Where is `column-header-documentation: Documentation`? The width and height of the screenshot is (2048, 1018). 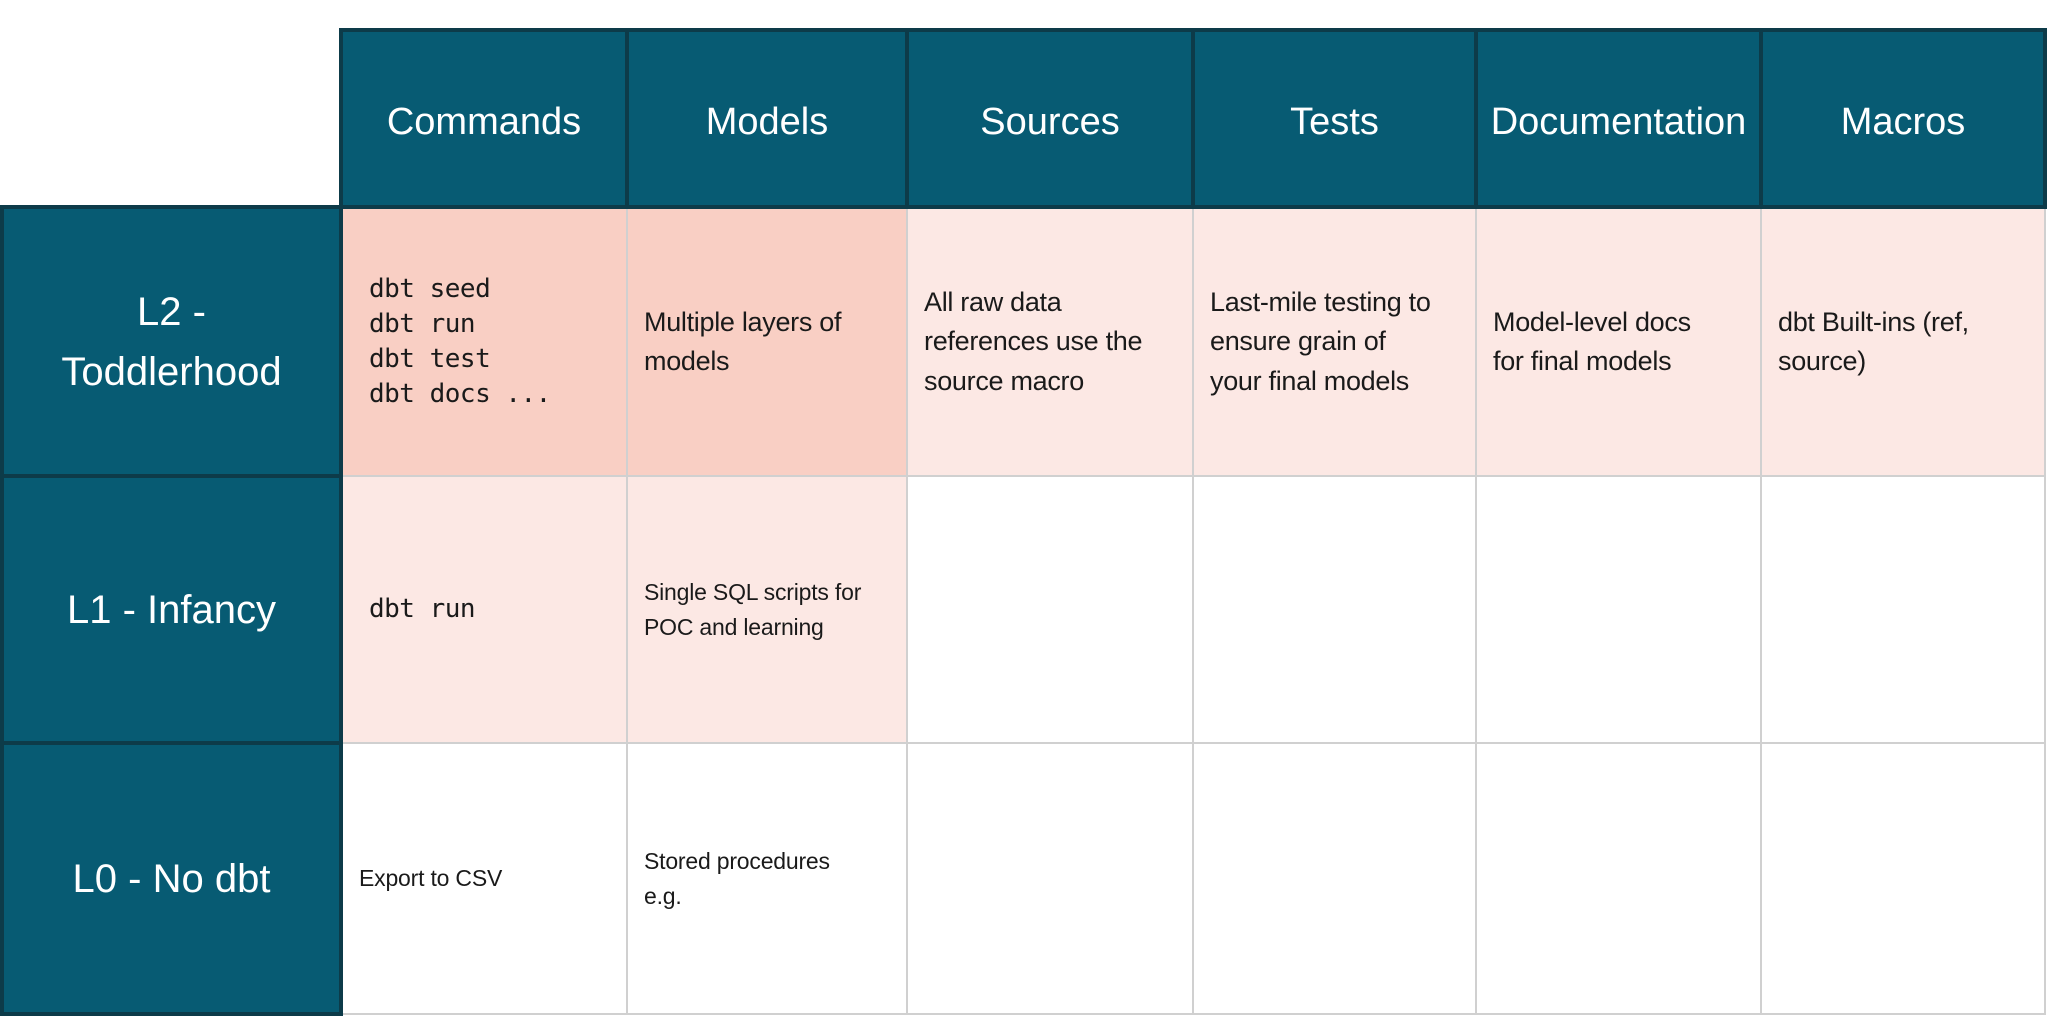
column-header-documentation: Documentation is located at coordinates (1618, 118).